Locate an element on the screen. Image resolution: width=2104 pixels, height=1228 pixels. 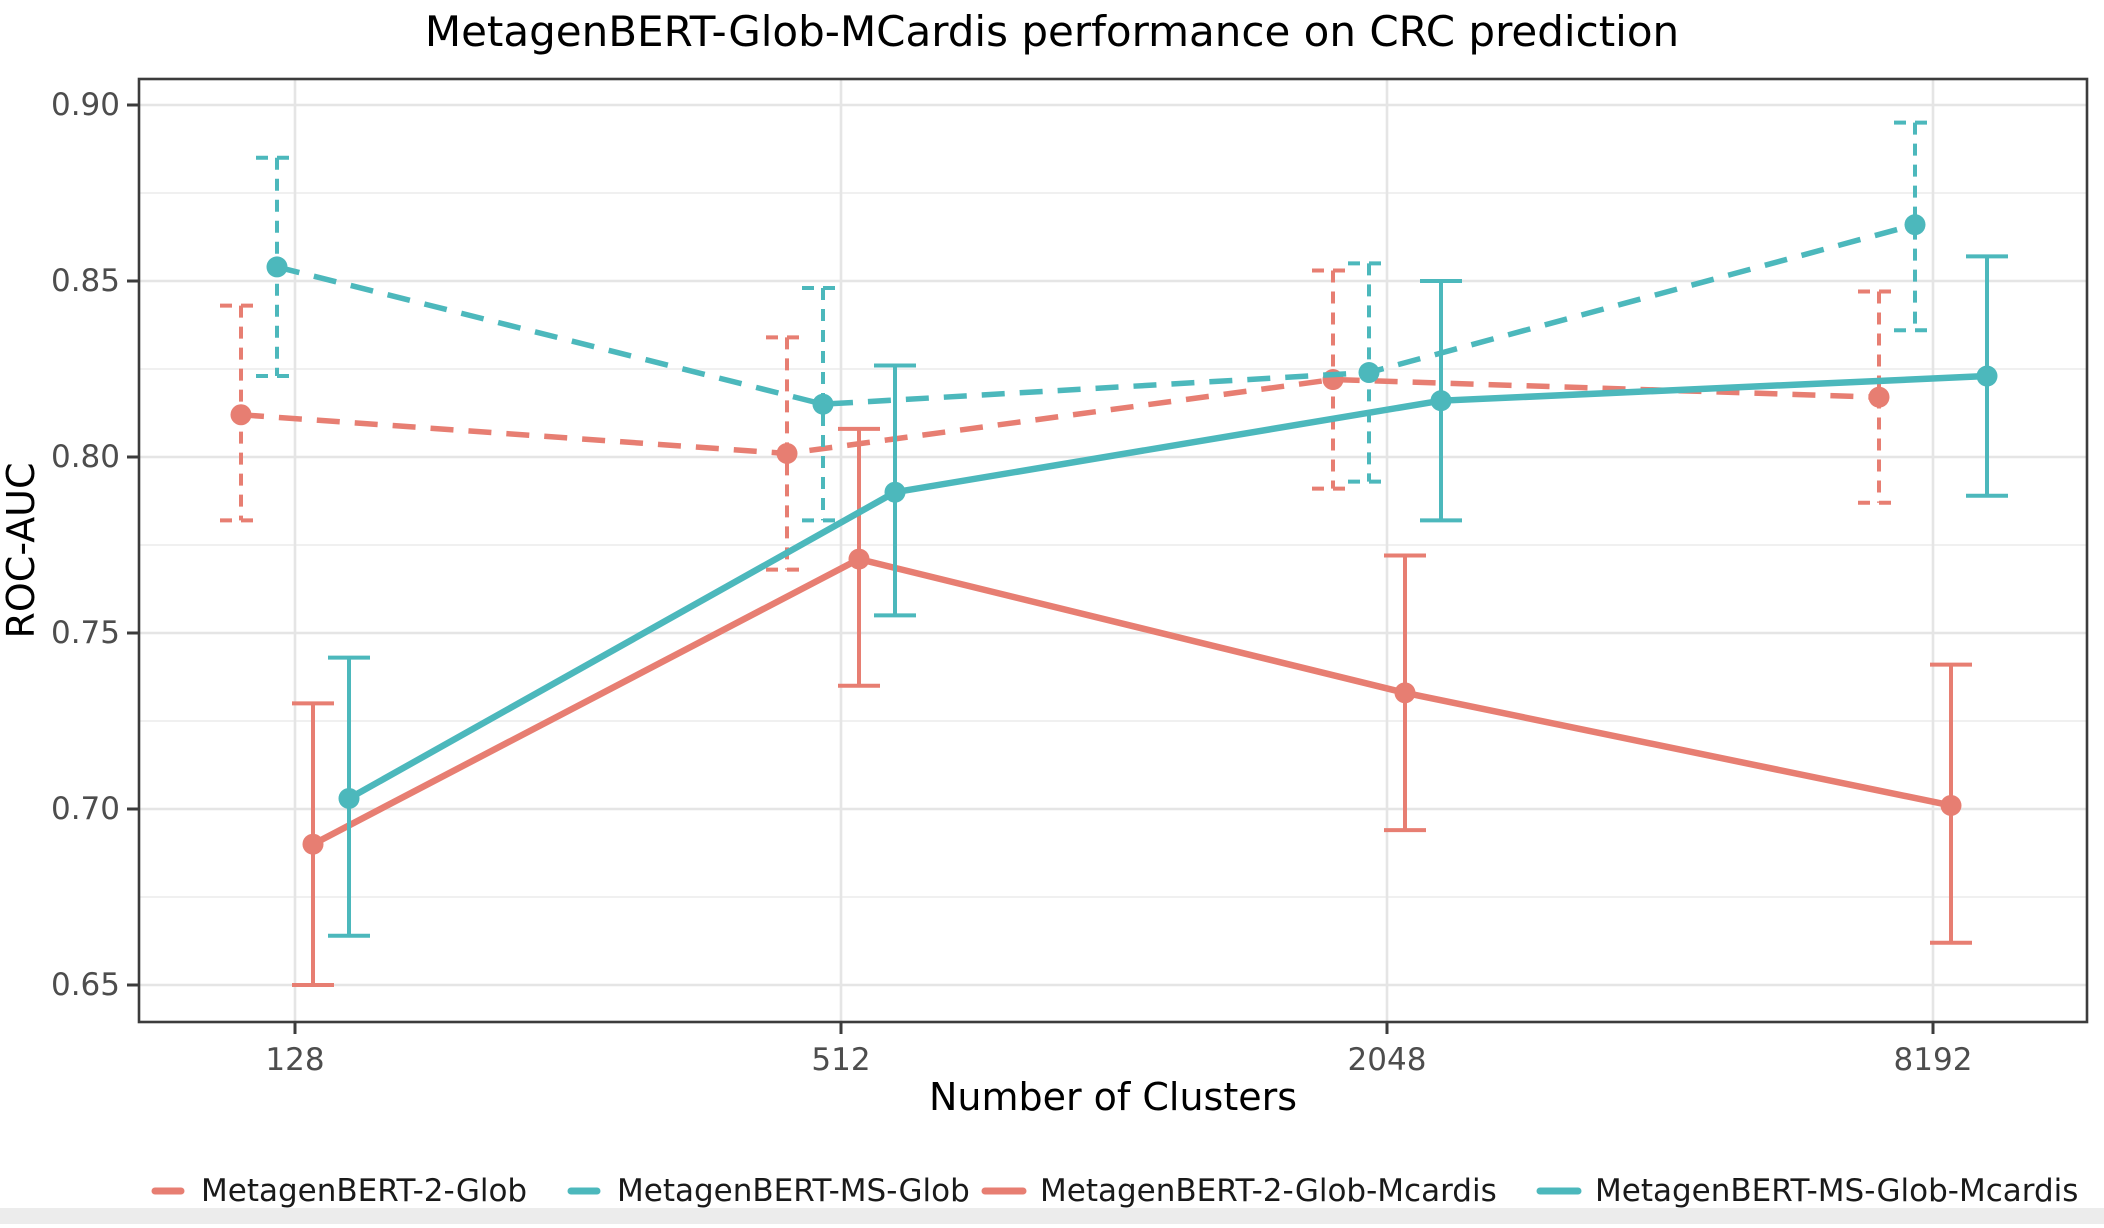
legend-item-MetagenBERT-MS-Glob: MetagenBERT-MS-Glob is located at coordinates (768, 1191).